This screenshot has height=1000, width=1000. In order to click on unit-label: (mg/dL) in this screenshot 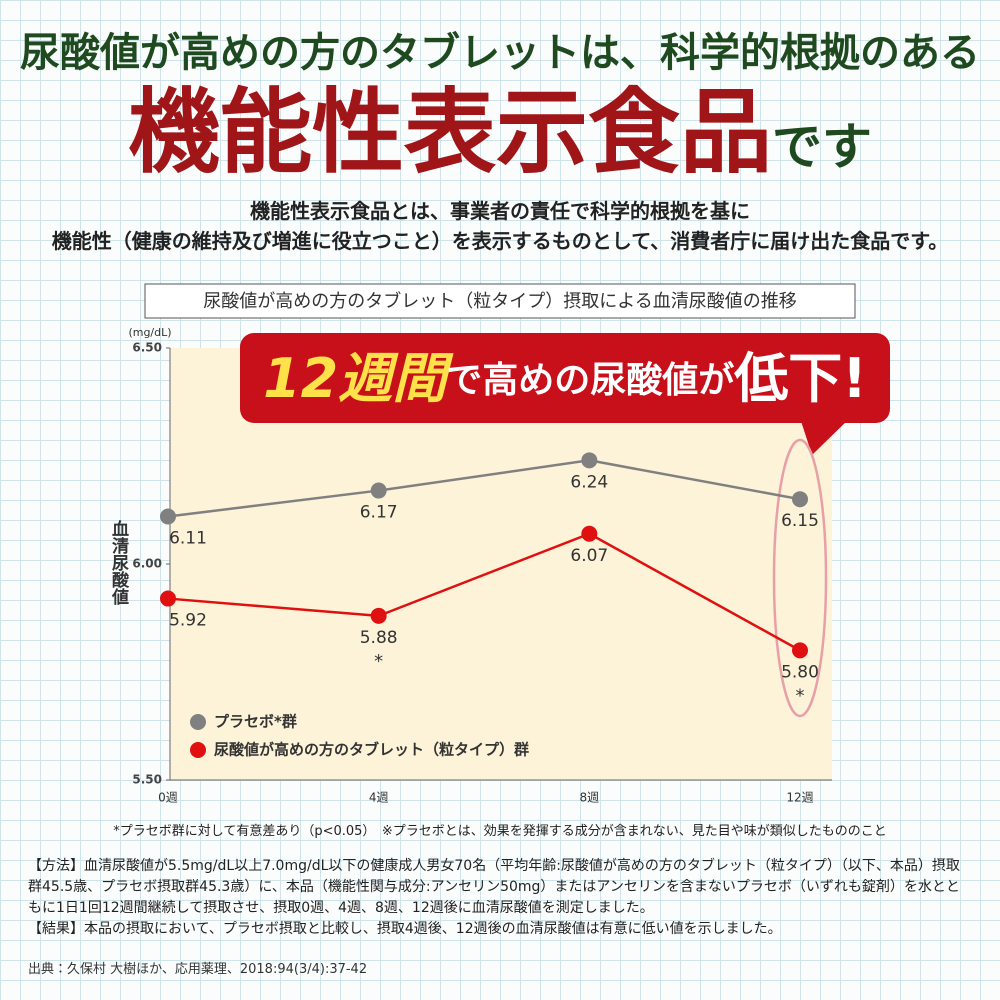, I will do `click(149, 332)`.